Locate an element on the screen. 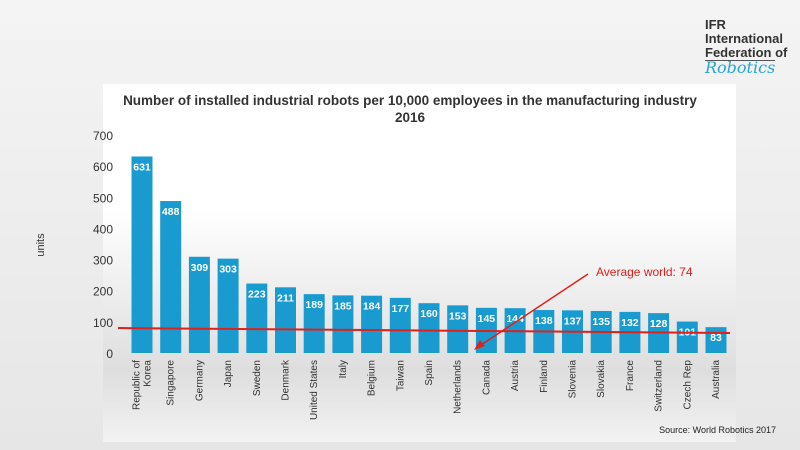 The width and height of the screenshot is (800, 450). bar-value-label: 184 is located at coordinates (372, 307).